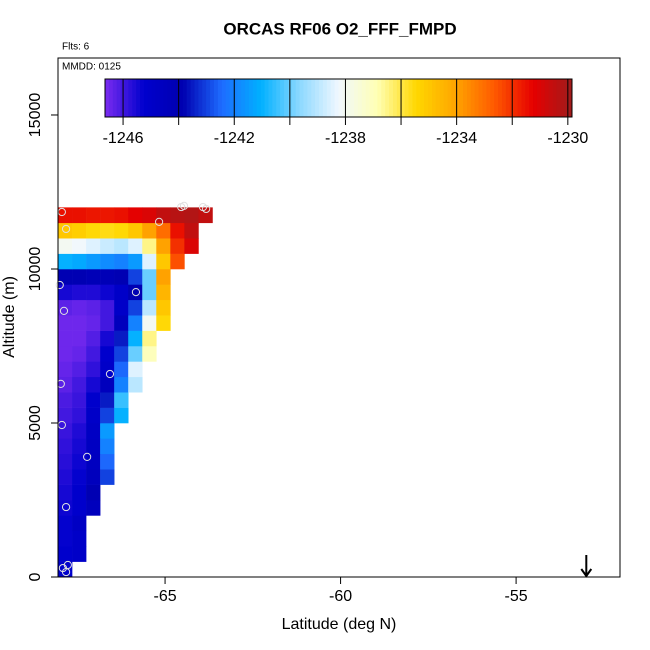 The width and height of the screenshot is (650, 650). Describe the element at coordinates (76, 47) in the screenshot. I see `flights-note: Flts: 6` at that location.